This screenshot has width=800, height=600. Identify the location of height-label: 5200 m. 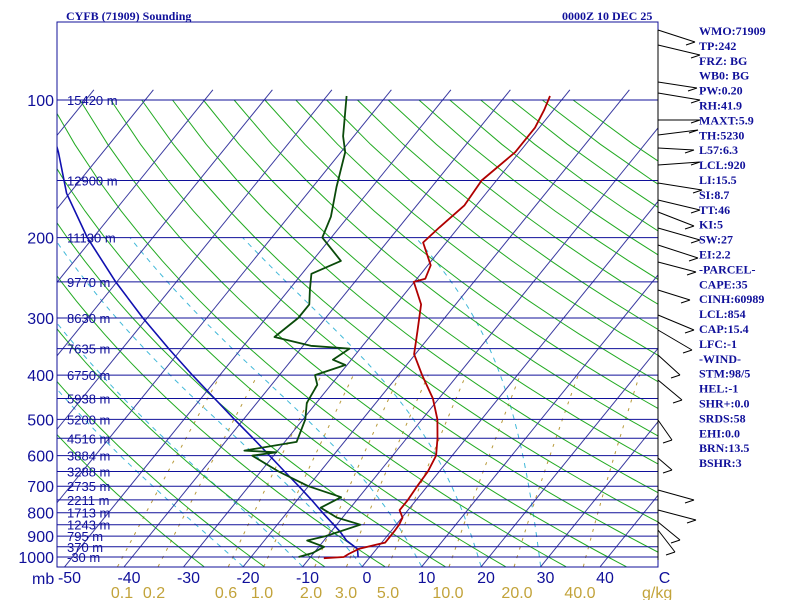
(88, 419).